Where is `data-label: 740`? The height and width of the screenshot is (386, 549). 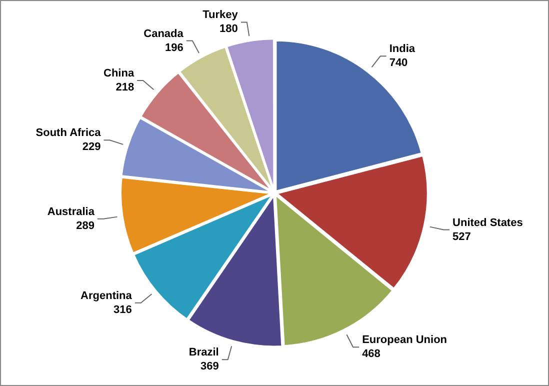 data-label: 740 is located at coordinates (398, 63).